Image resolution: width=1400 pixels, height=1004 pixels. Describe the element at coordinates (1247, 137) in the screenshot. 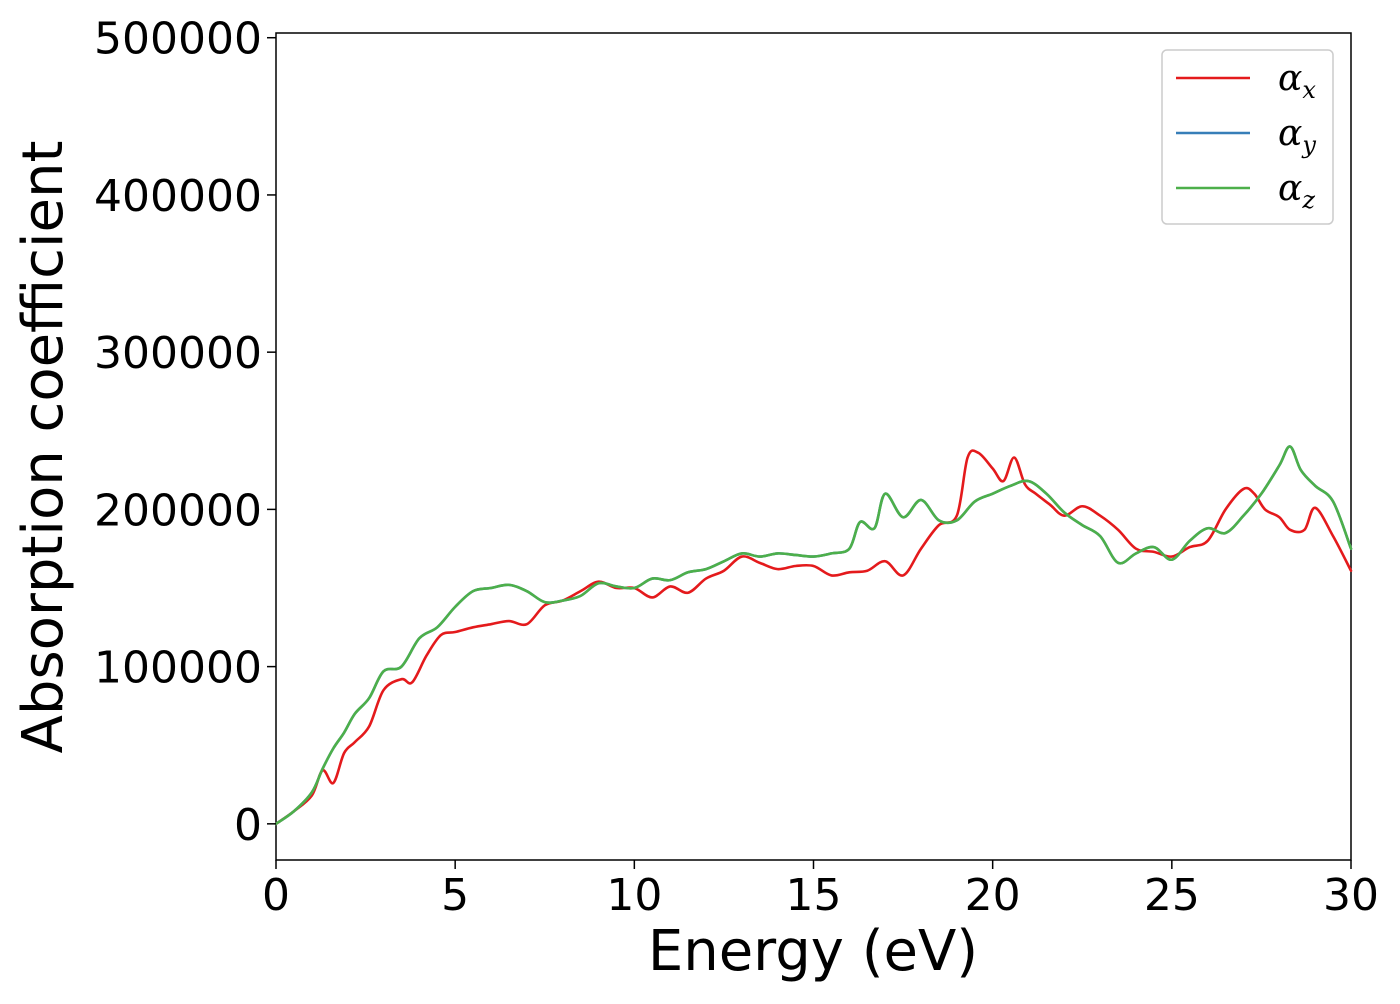

I see `legend-box` at that location.